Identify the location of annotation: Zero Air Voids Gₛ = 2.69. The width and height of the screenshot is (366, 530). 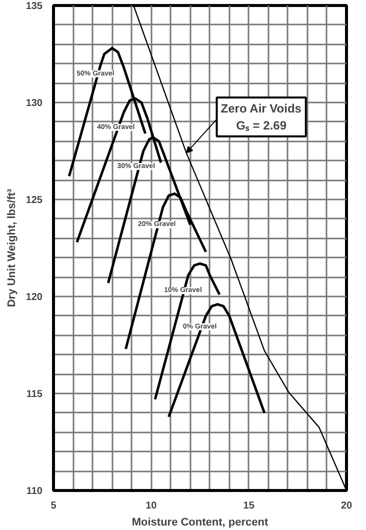
(261, 117).